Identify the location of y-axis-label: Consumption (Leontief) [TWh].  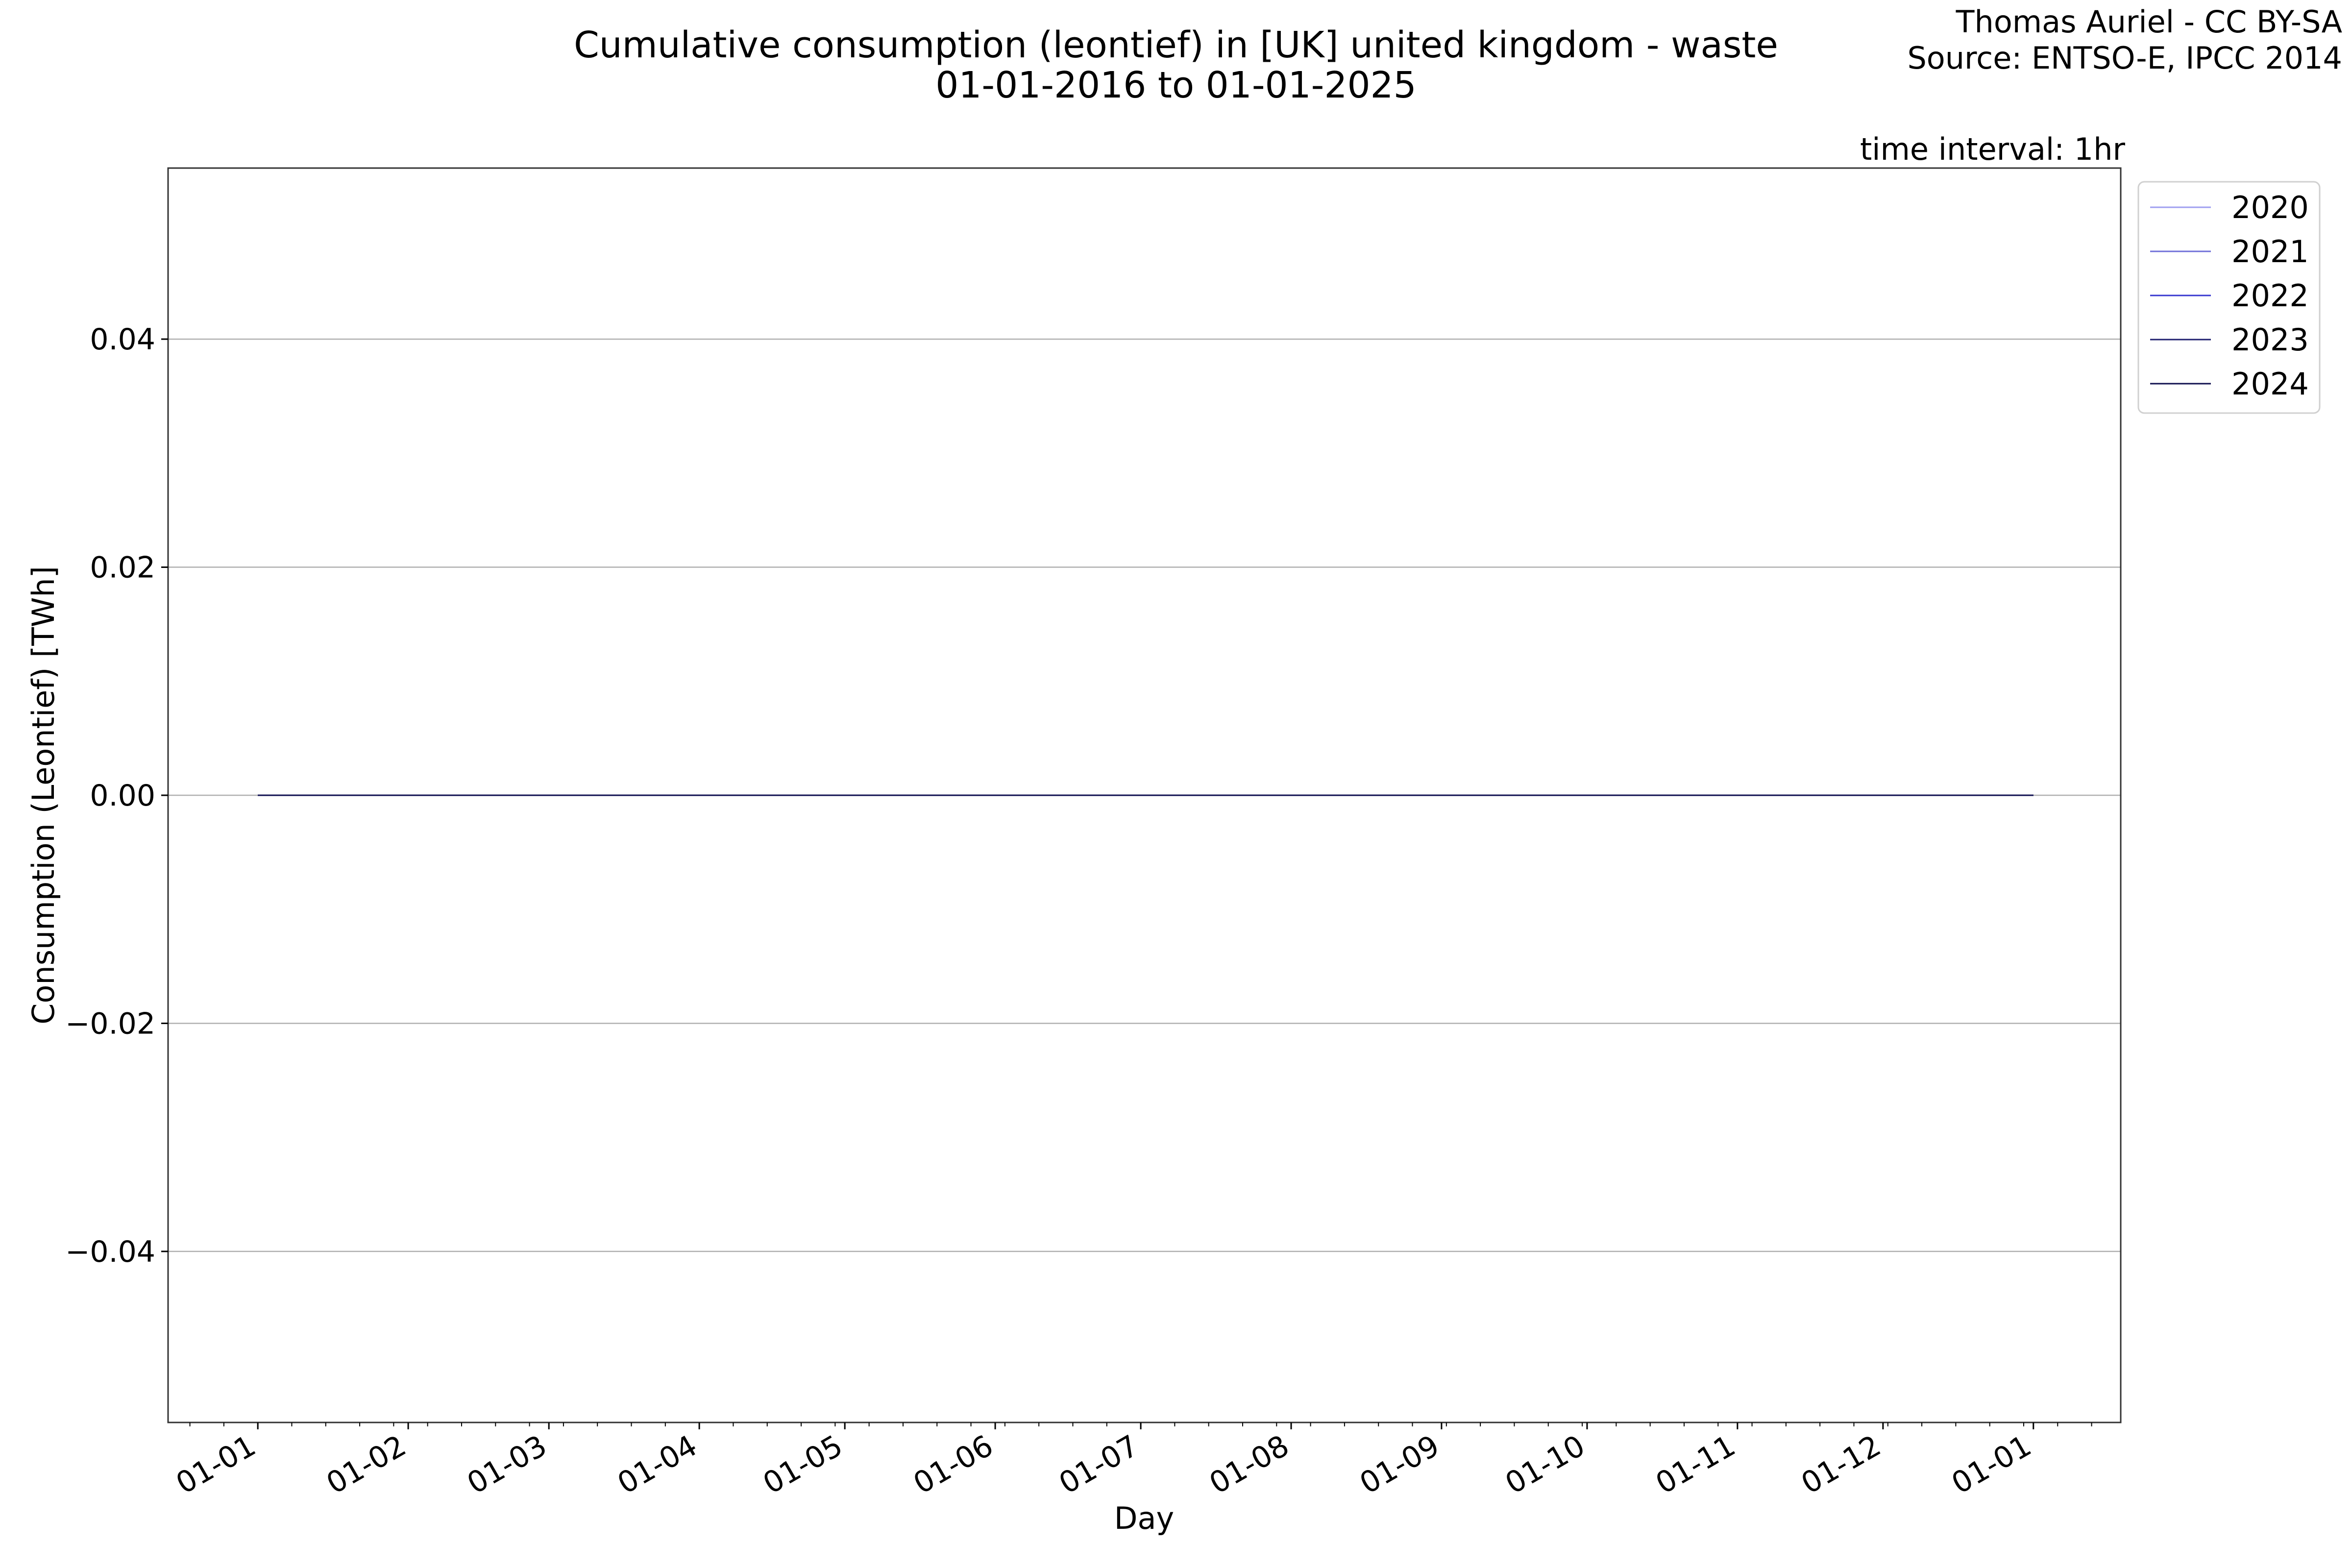
(43, 795).